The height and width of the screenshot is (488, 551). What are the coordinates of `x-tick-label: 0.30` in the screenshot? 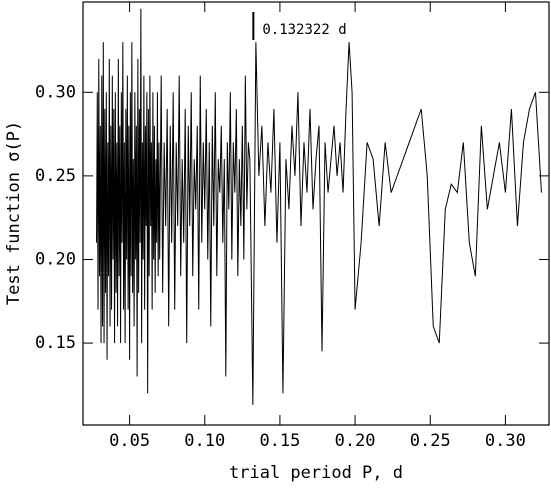 It's located at (505, 441).